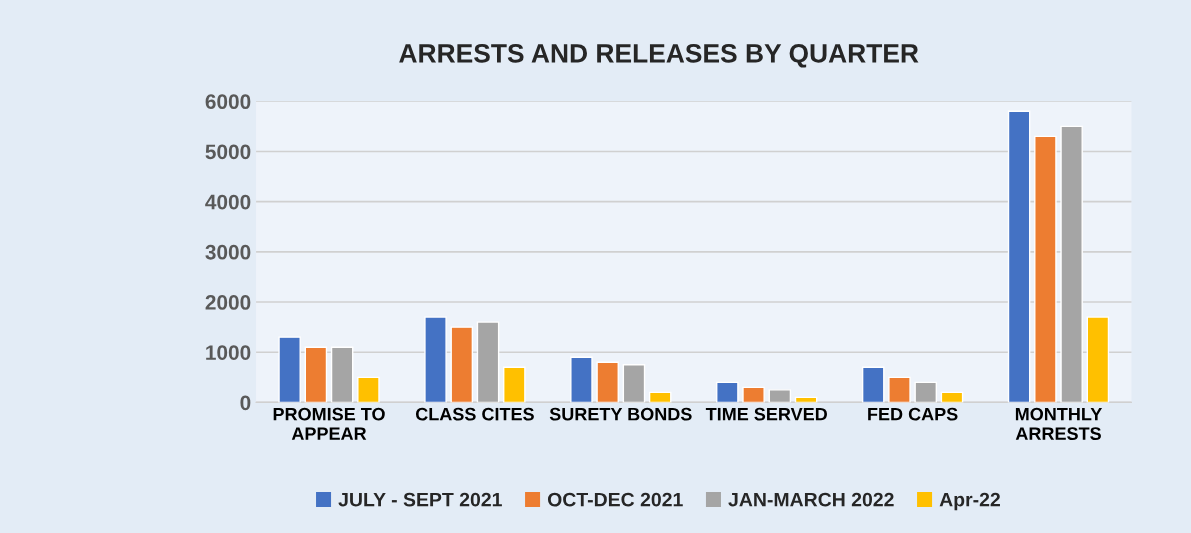 This screenshot has width=1191, height=533. I want to click on y-tick-label: 0, so click(245, 403).